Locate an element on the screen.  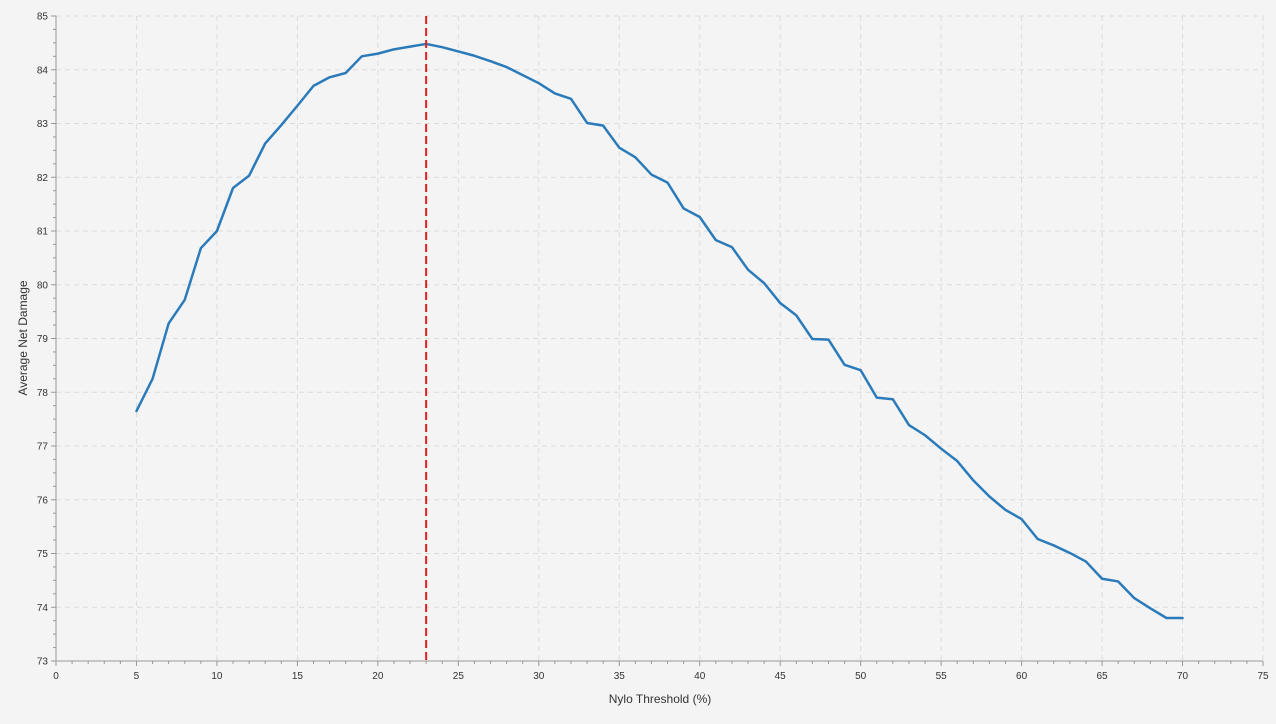
x-tick-label: 55 is located at coordinates (942, 676).